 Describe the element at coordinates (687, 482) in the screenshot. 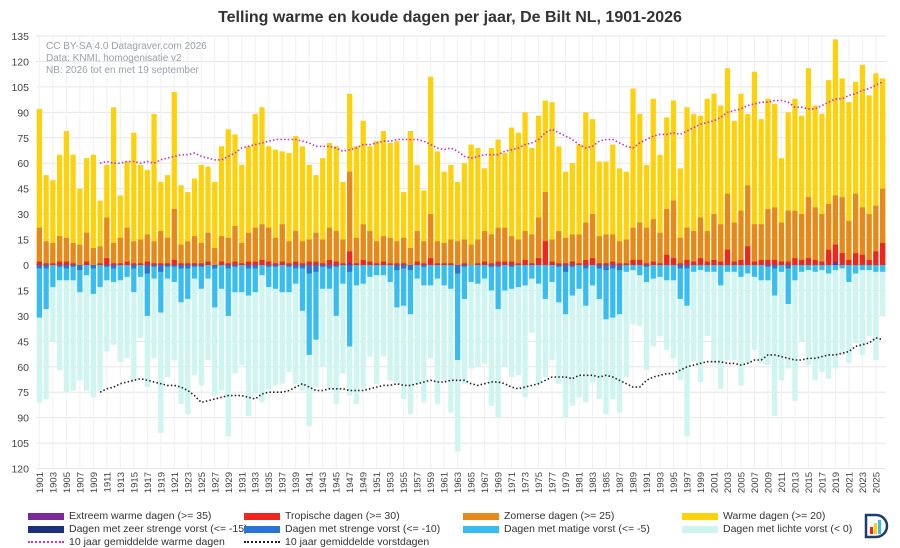

I see `x-tick-label: 1997` at that location.